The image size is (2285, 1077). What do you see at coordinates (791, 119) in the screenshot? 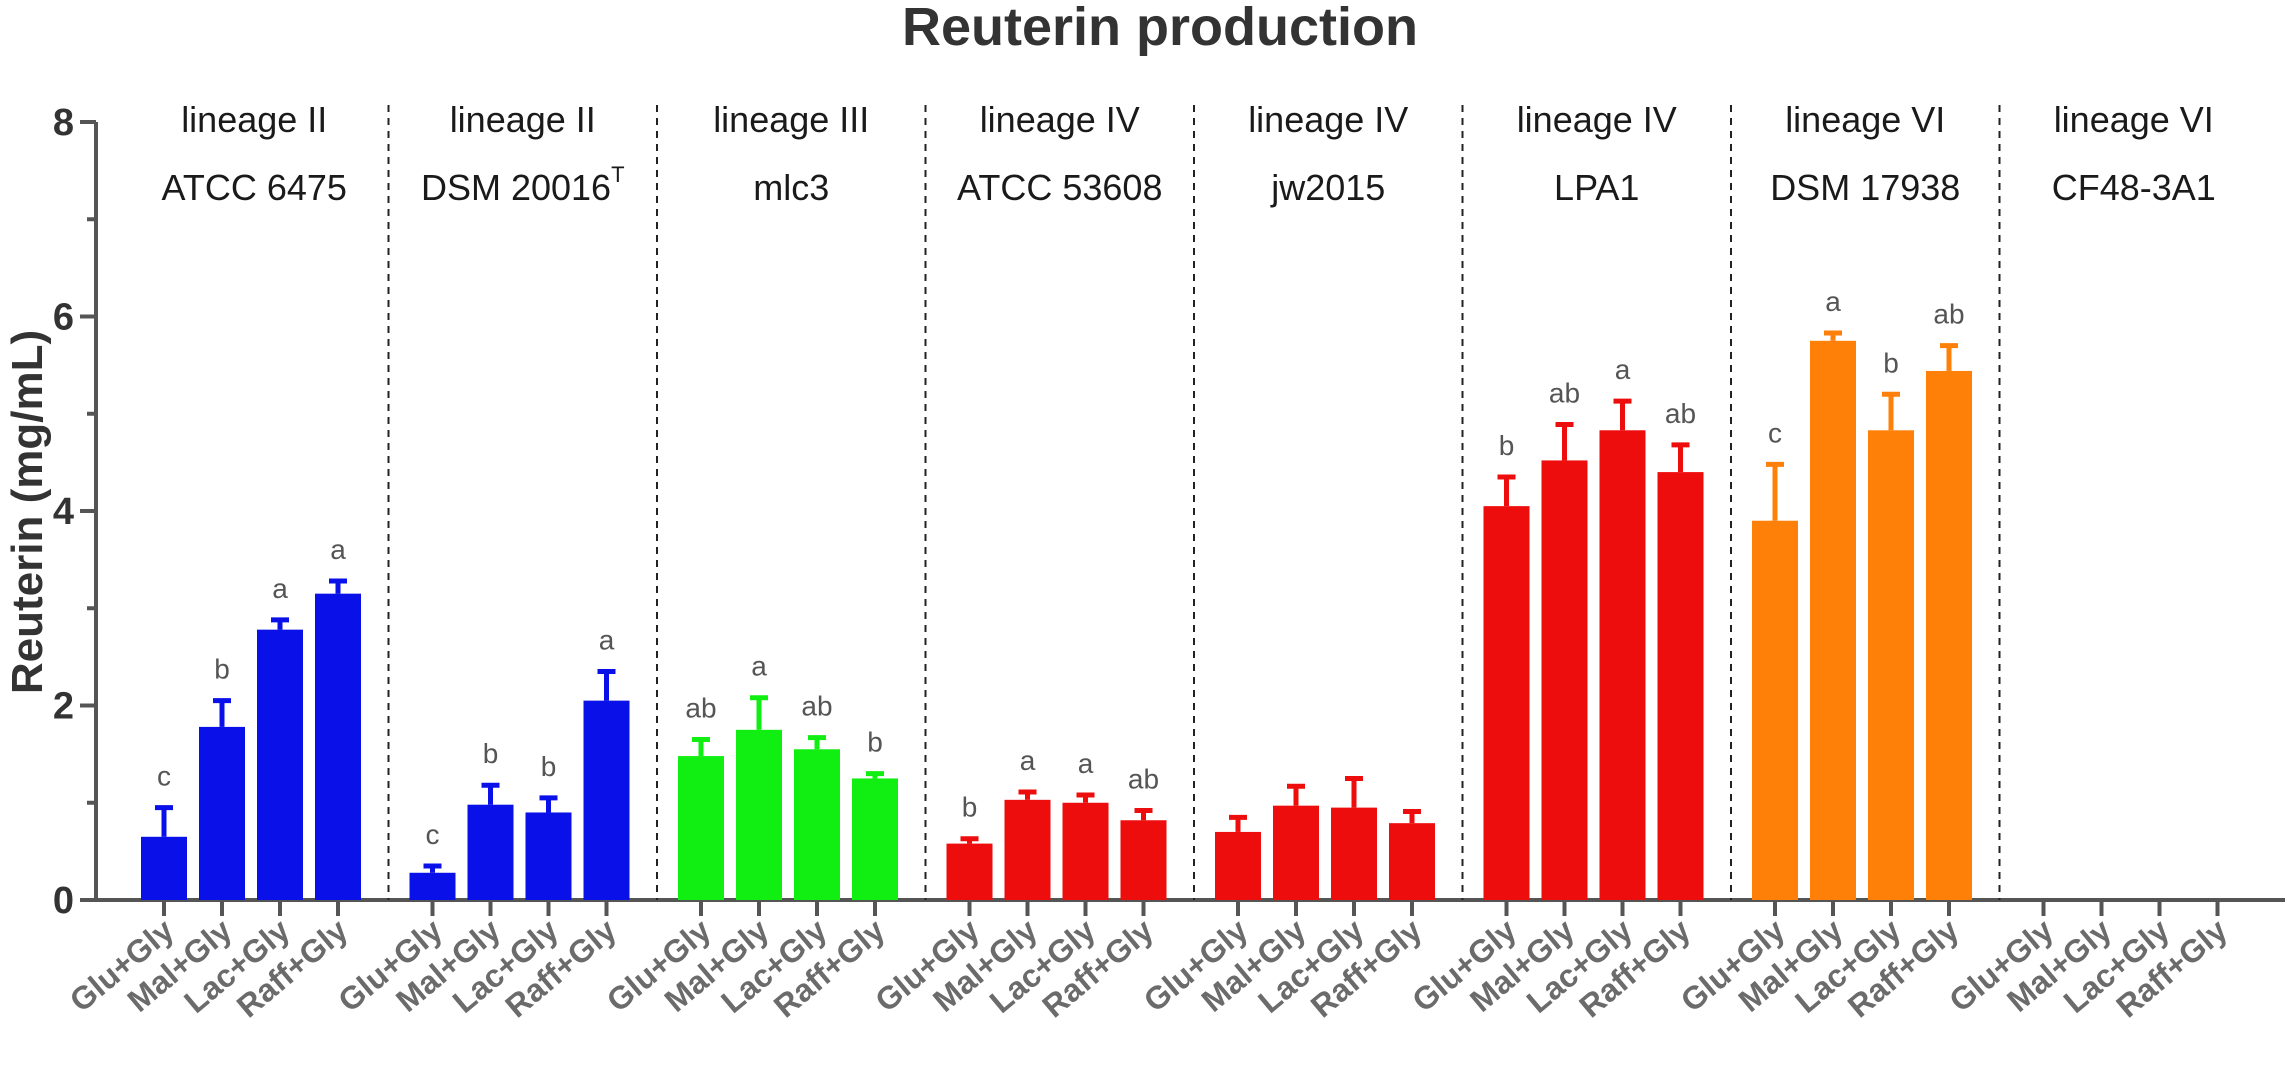
I see `group-lineage-label: lineage III` at bounding box center [791, 119].